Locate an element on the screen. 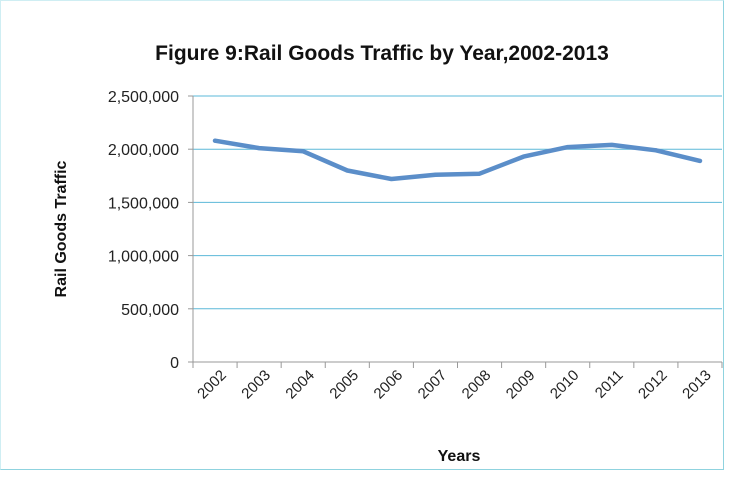 The image size is (733, 479). x-tick-label: 2010 is located at coordinates (565, 385).